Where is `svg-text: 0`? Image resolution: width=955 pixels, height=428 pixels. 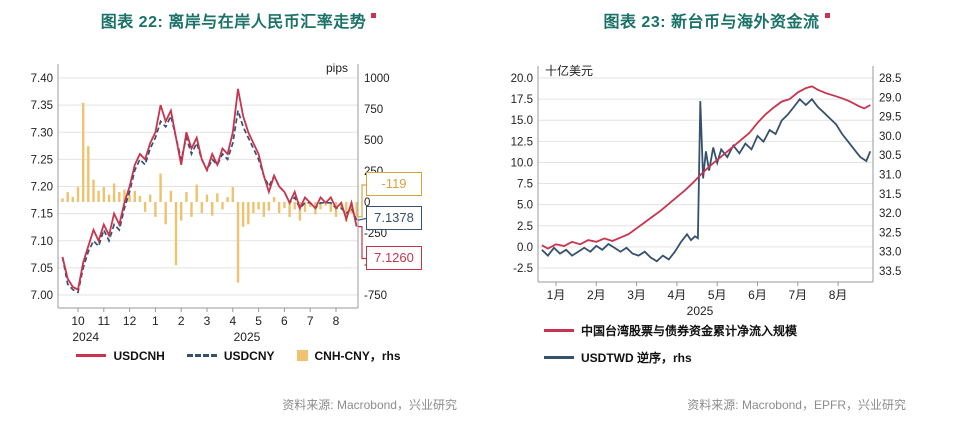 svg-text: 0 is located at coordinates (367, 203).